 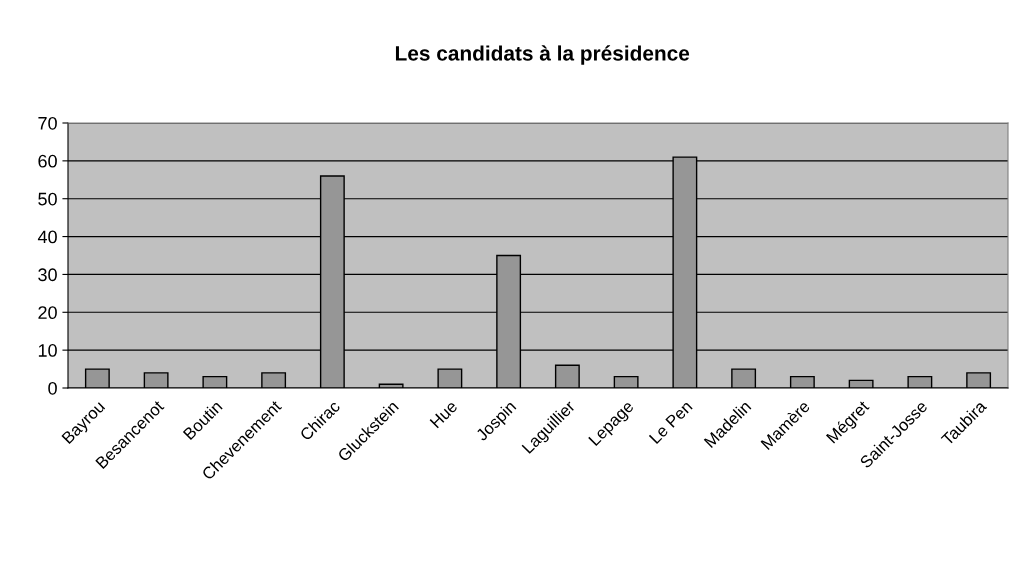 I want to click on y-tick-label: 50, so click(x=47, y=199).